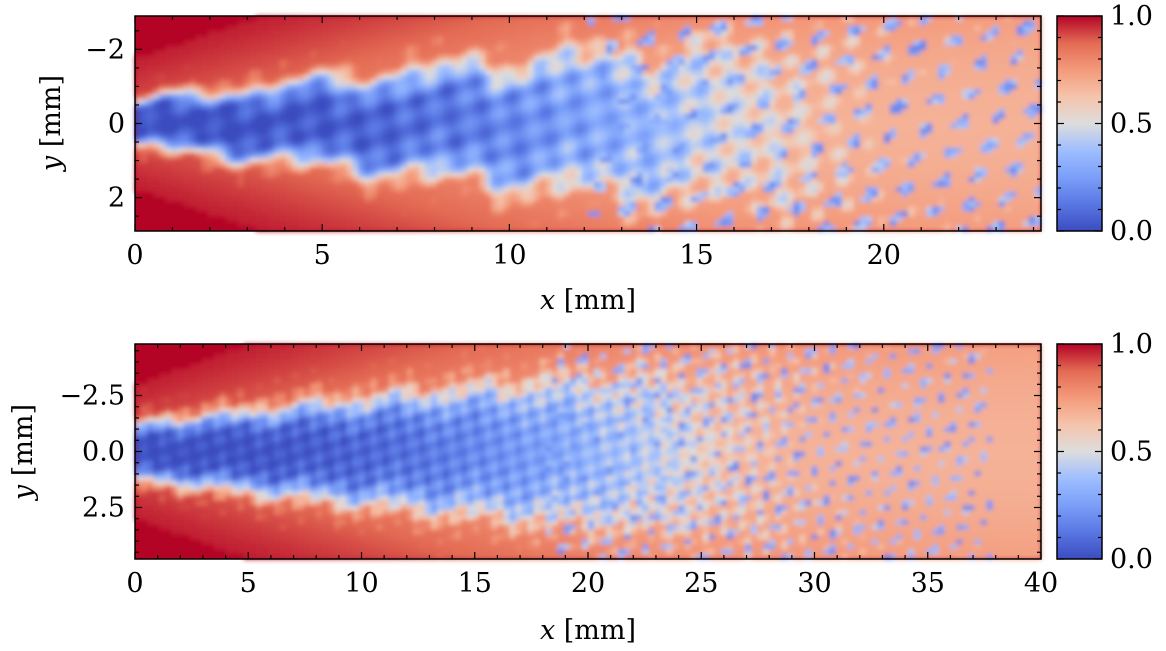  Describe the element at coordinates (105, 49) in the screenshot. I see `y-tick-label: −2` at that location.